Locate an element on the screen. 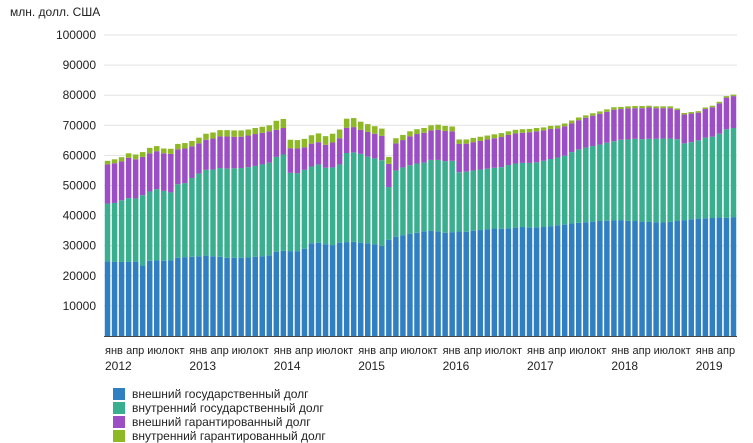 This screenshot has width=753, height=443. y-tick-label: 40000 is located at coordinates (80, 216).